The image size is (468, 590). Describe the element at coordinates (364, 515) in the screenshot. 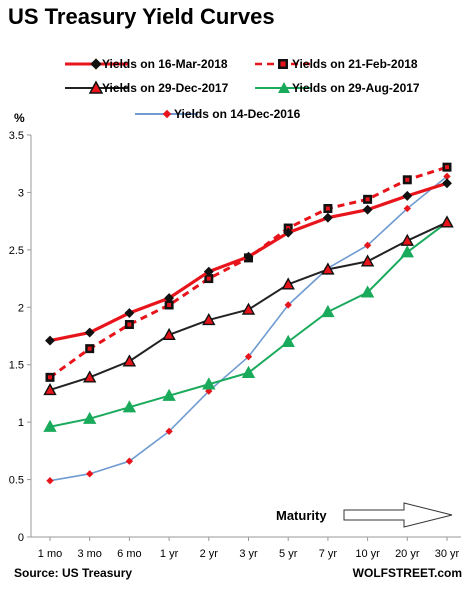

I see `maturity-arrow: Maturity` at that location.